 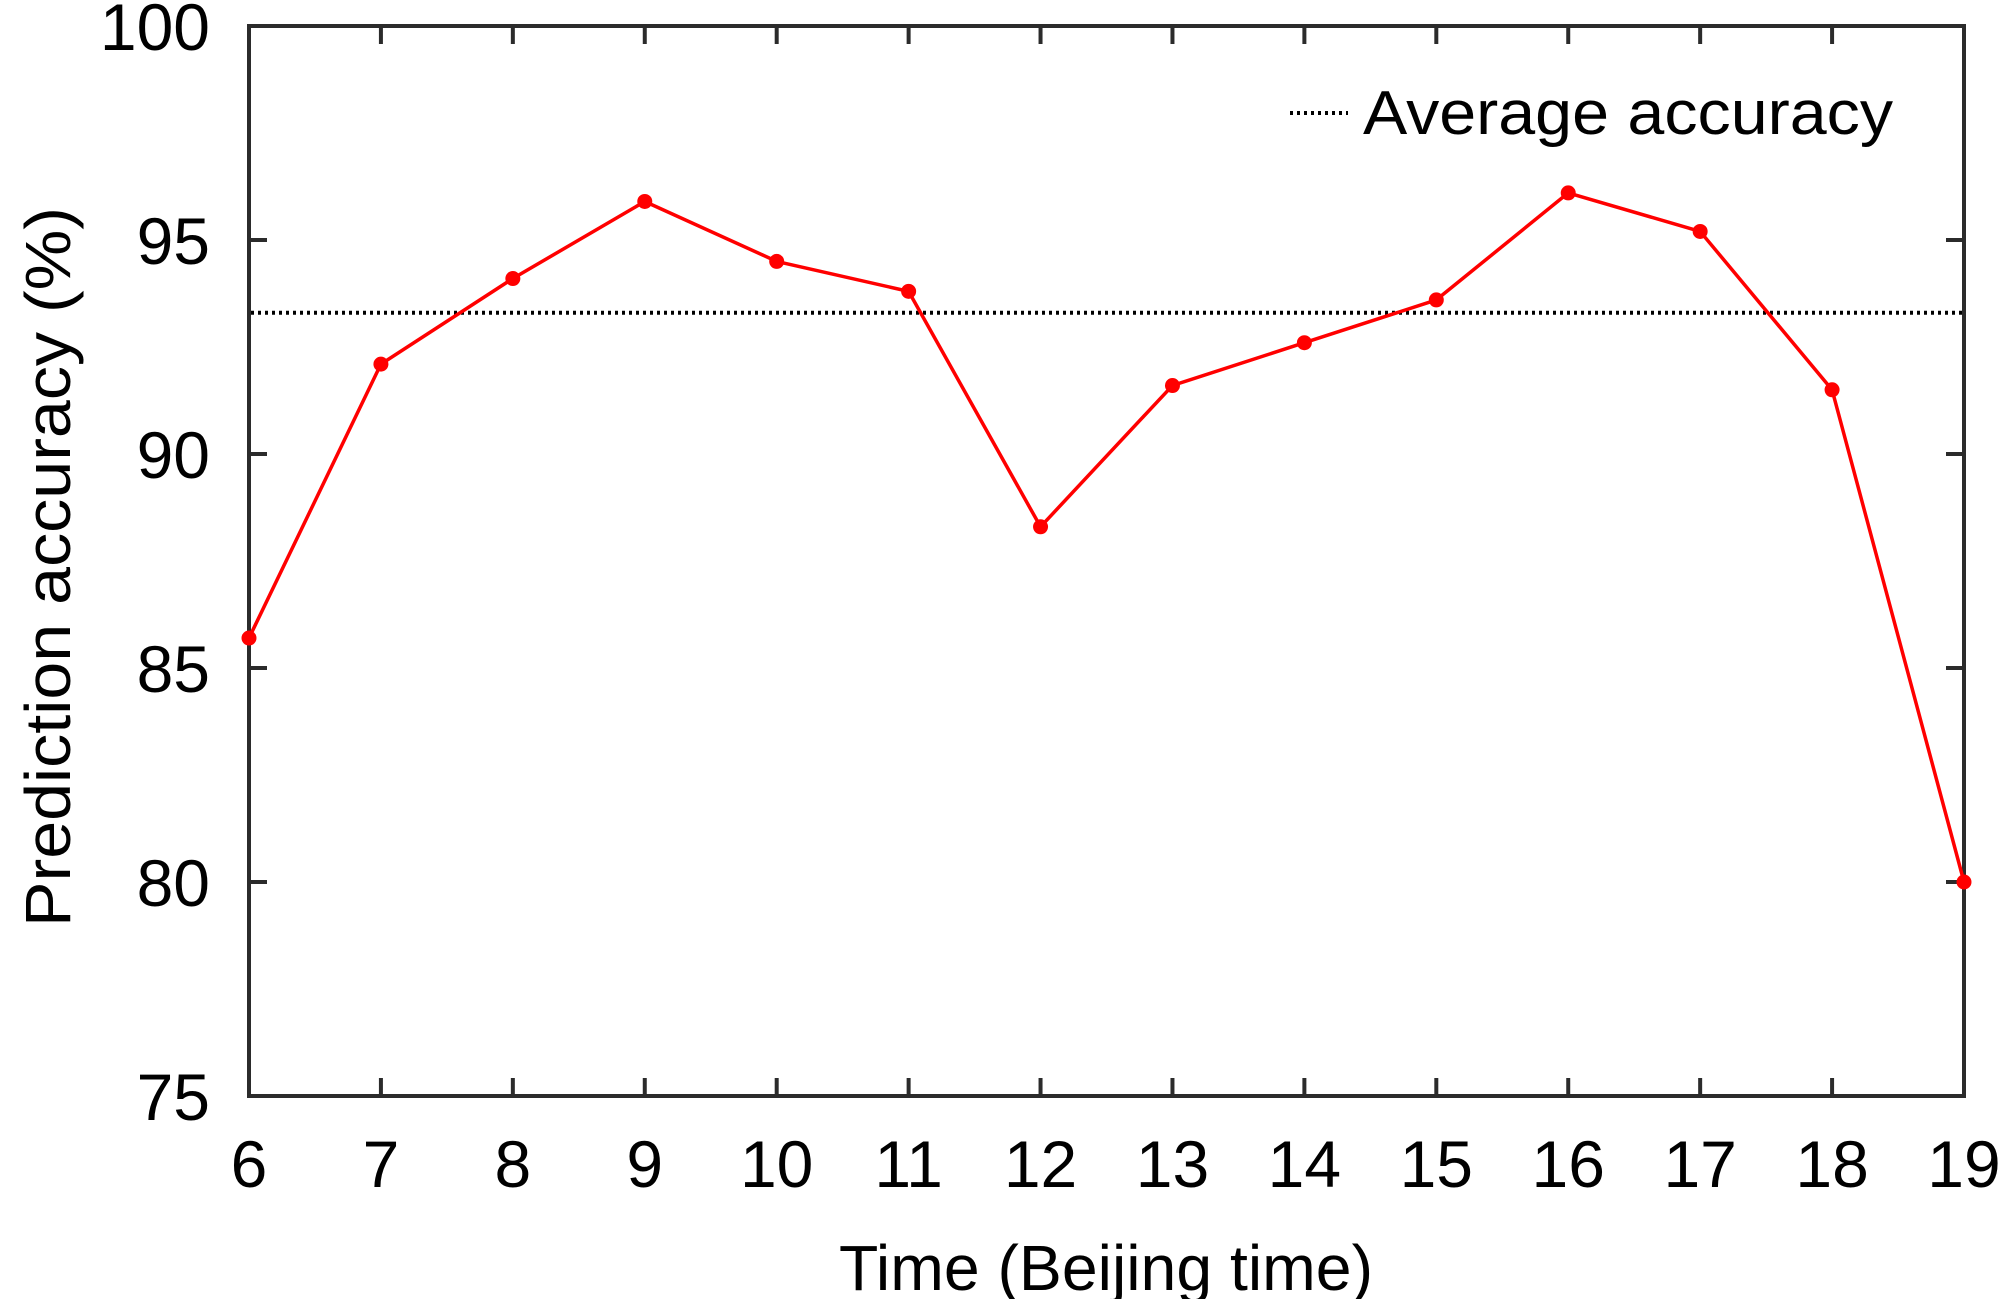 What do you see at coordinates (1628, 113) in the screenshot?
I see `legend-label: Average accuracy` at bounding box center [1628, 113].